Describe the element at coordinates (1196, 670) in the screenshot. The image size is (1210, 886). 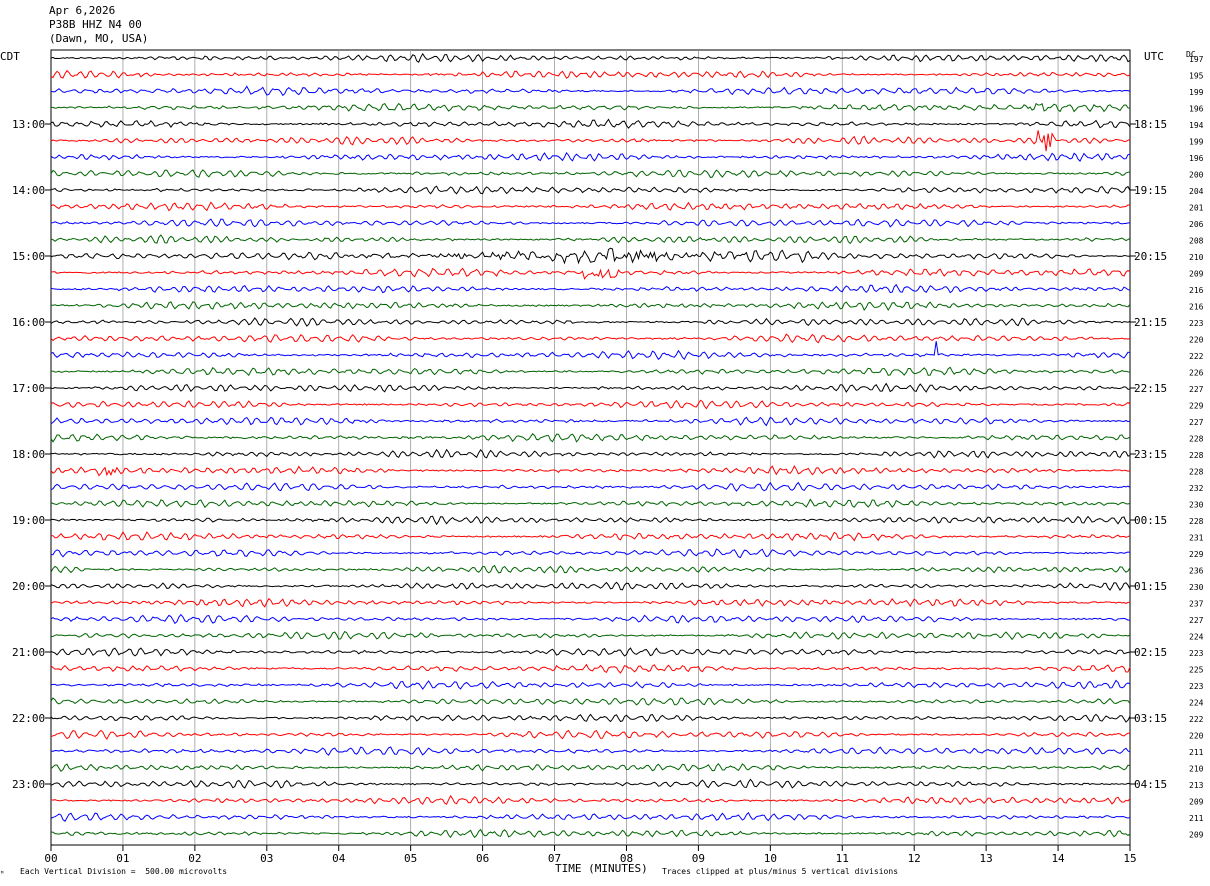
I see `dc-offset-label: 225` at that location.